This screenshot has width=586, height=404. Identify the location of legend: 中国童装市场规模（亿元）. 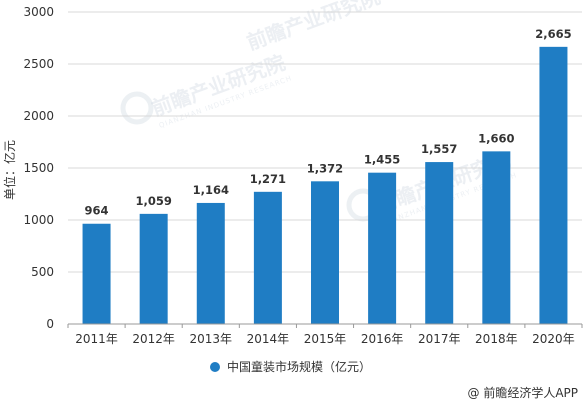
(290, 366).